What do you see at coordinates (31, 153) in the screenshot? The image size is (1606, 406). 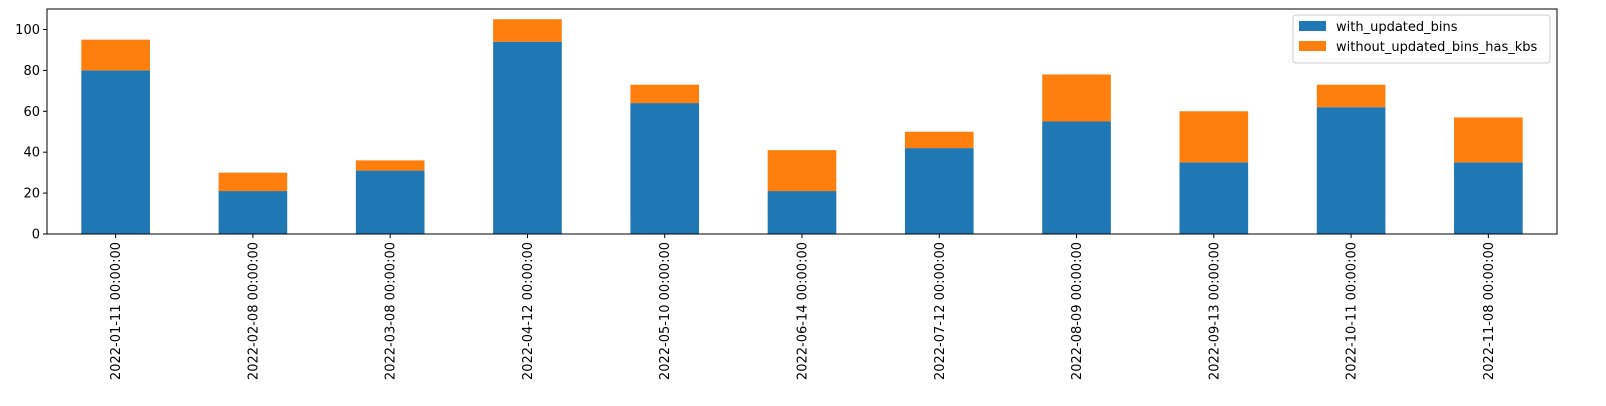 I see `y-tick-label-40: 40` at bounding box center [31, 153].